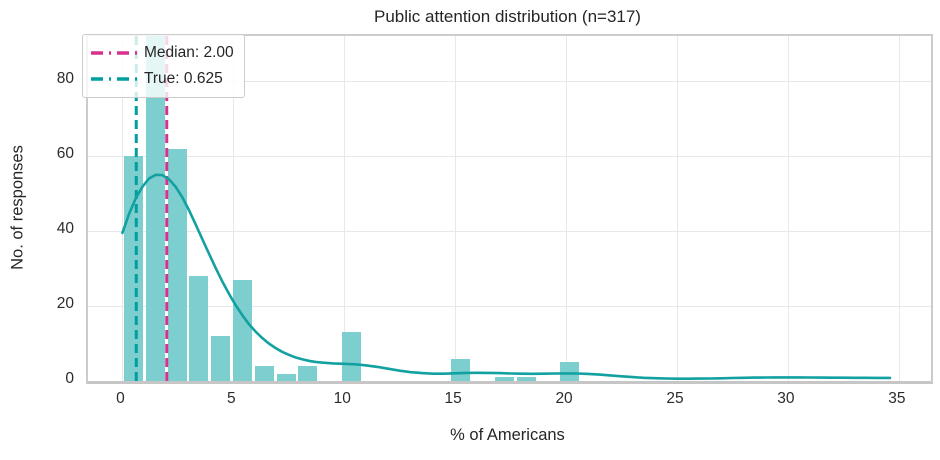 The height and width of the screenshot is (460, 940). I want to click on legend-label-true: True: 0.625, so click(183, 78).